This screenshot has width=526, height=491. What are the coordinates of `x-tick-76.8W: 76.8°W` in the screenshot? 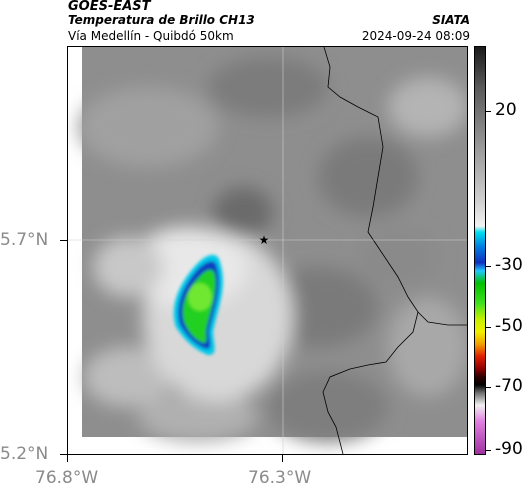 It's located at (67, 478).